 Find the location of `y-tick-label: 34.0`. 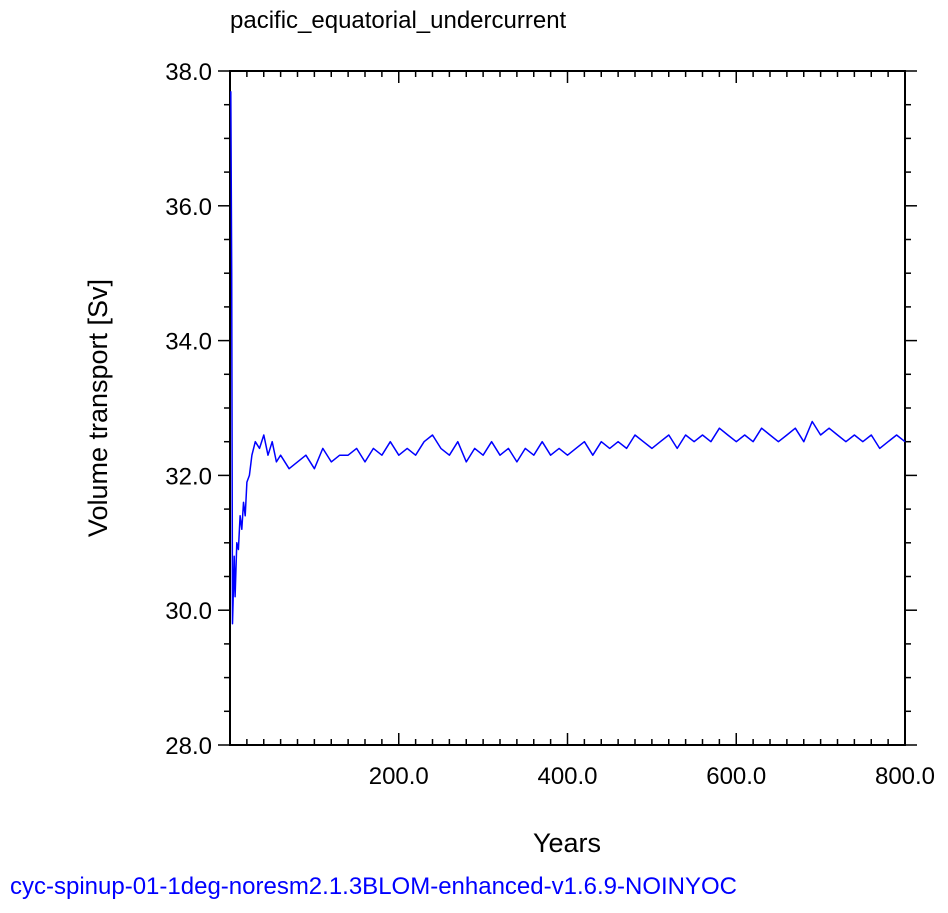

y-tick-label: 34.0 is located at coordinates (188, 342).